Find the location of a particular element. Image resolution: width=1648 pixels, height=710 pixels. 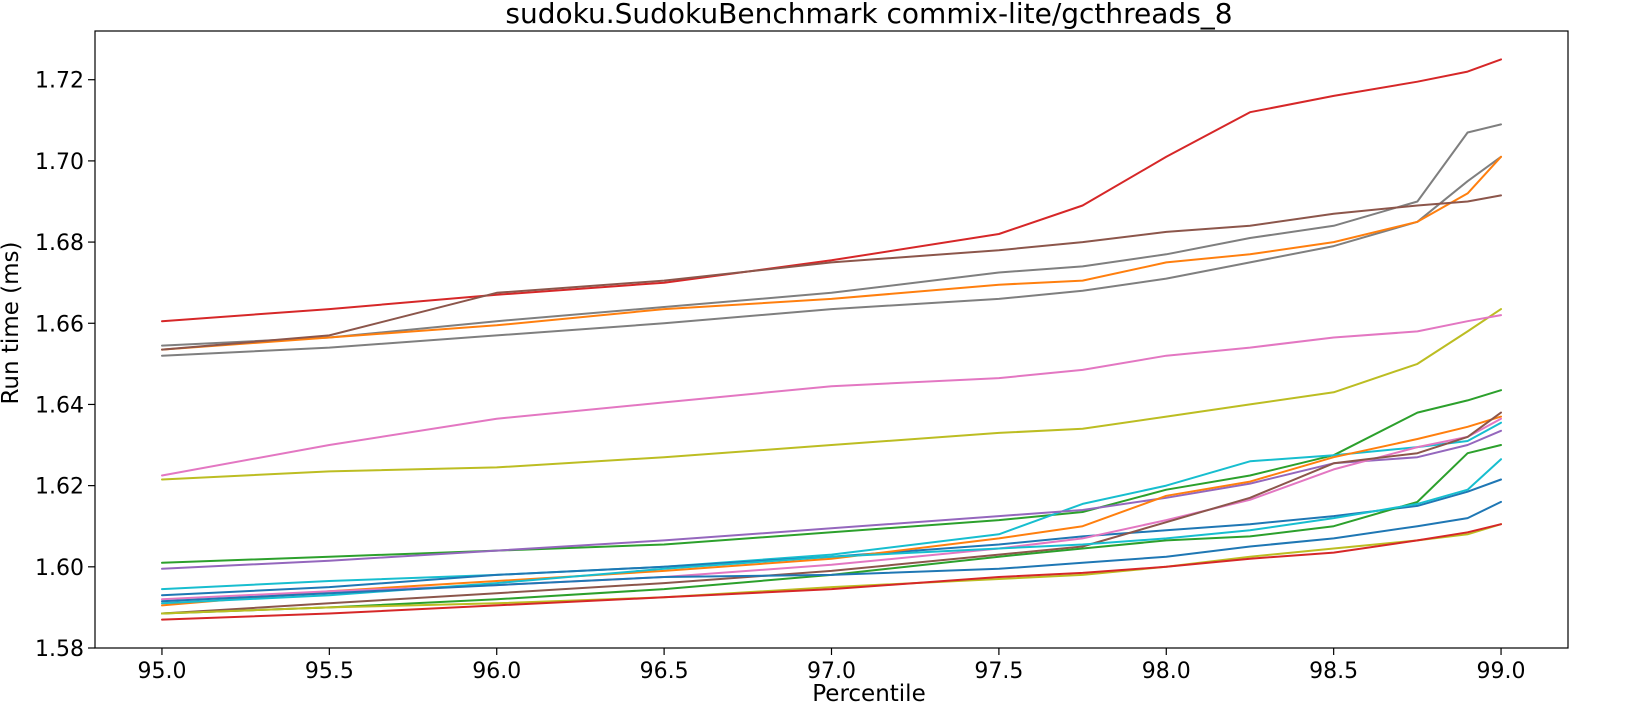

x-axis-label: Percentile is located at coordinates (868, 694).